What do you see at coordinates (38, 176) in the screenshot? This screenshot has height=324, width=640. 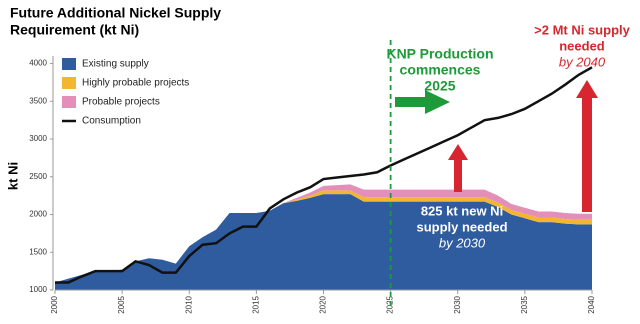 I see `y-tick-label: 2500` at bounding box center [38, 176].